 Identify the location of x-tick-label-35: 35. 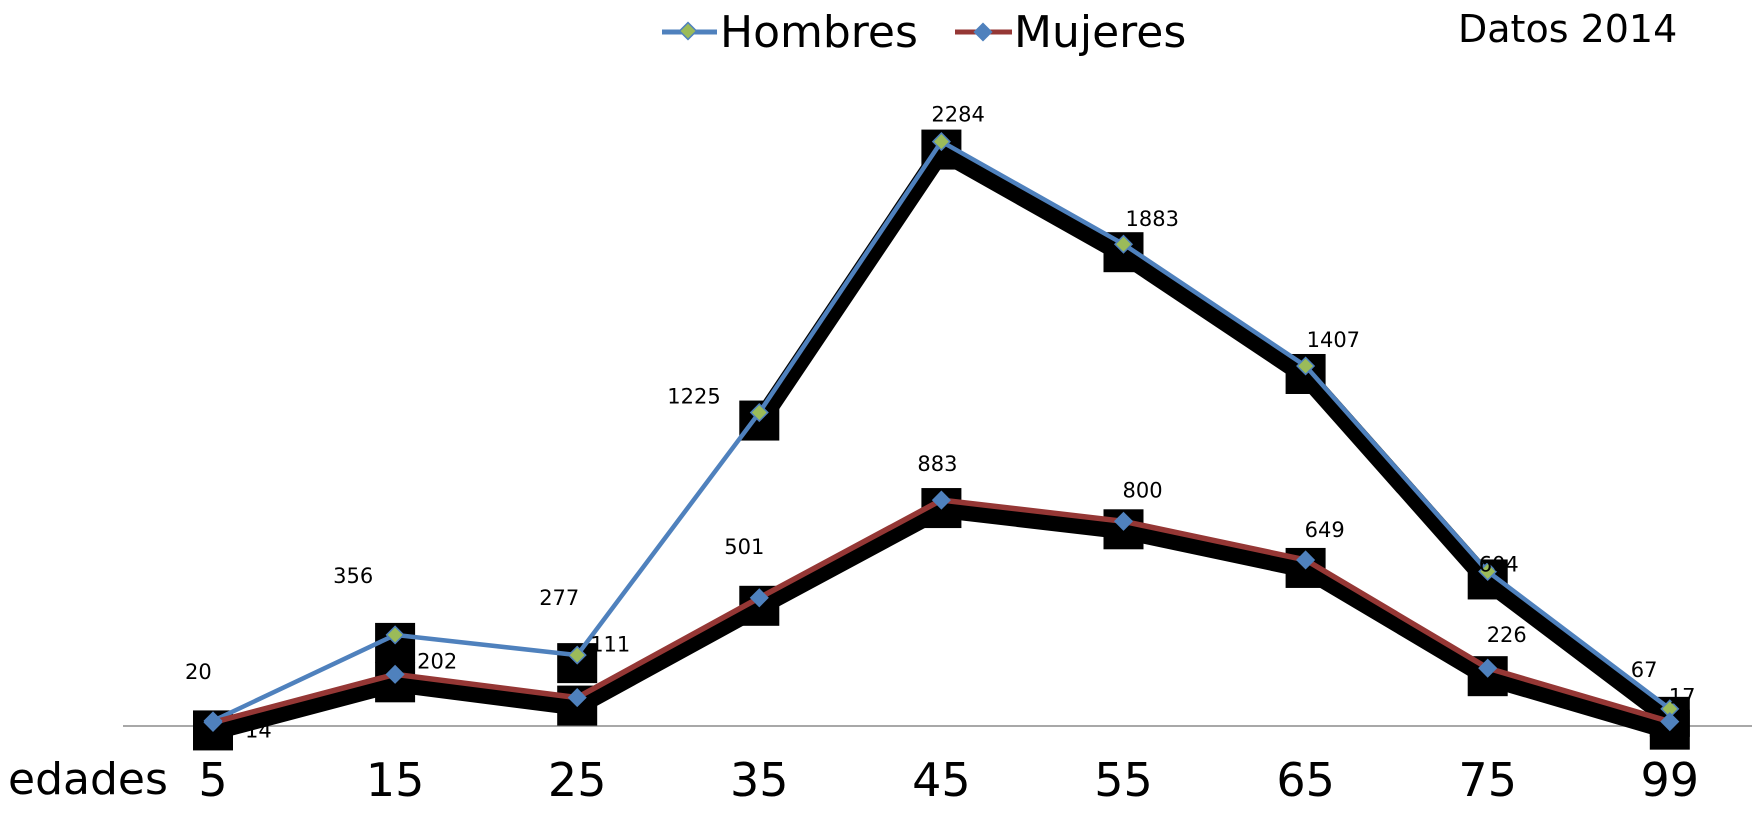
(759, 780).